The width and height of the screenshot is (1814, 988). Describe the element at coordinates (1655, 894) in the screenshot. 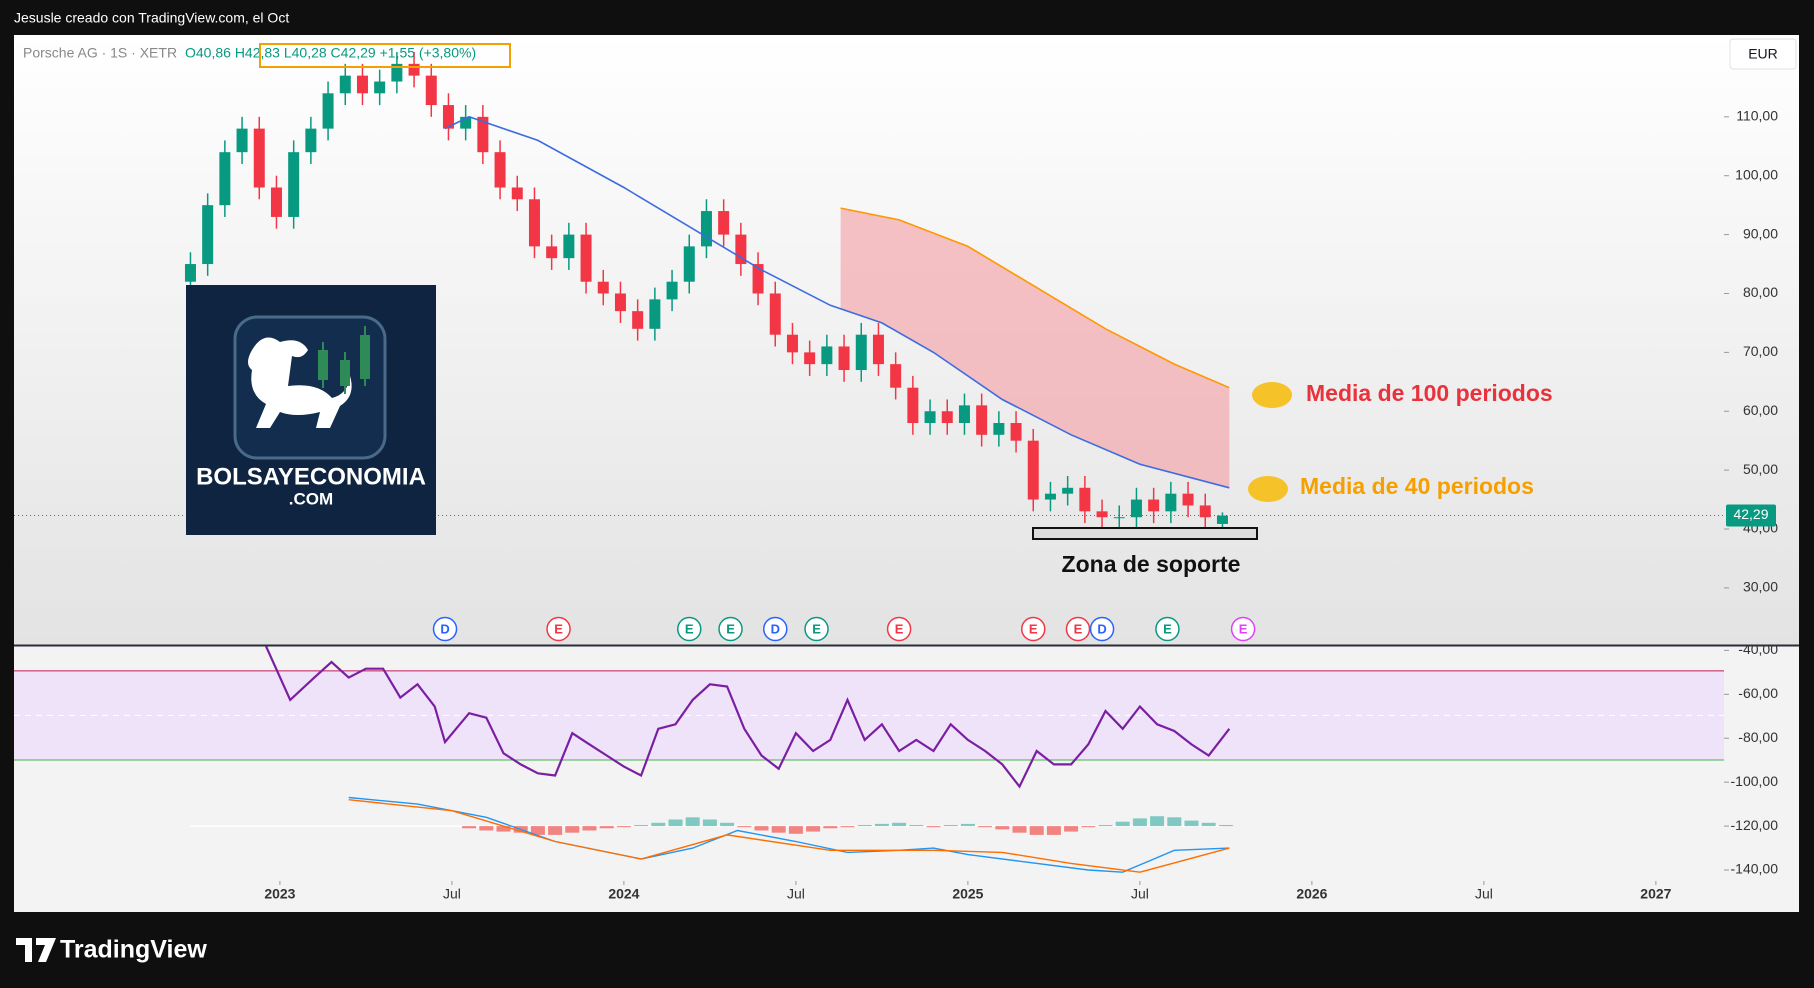

I see `x-tick-label: 2027` at that location.